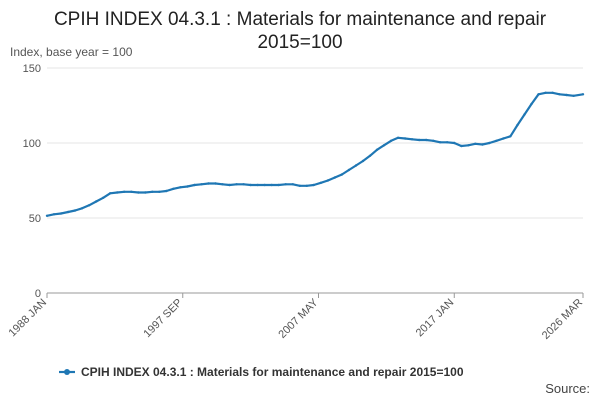 The width and height of the screenshot is (600, 400). Describe the element at coordinates (71, 52) in the screenshot. I see `y-axis-label: Index, base year = 100` at that location.